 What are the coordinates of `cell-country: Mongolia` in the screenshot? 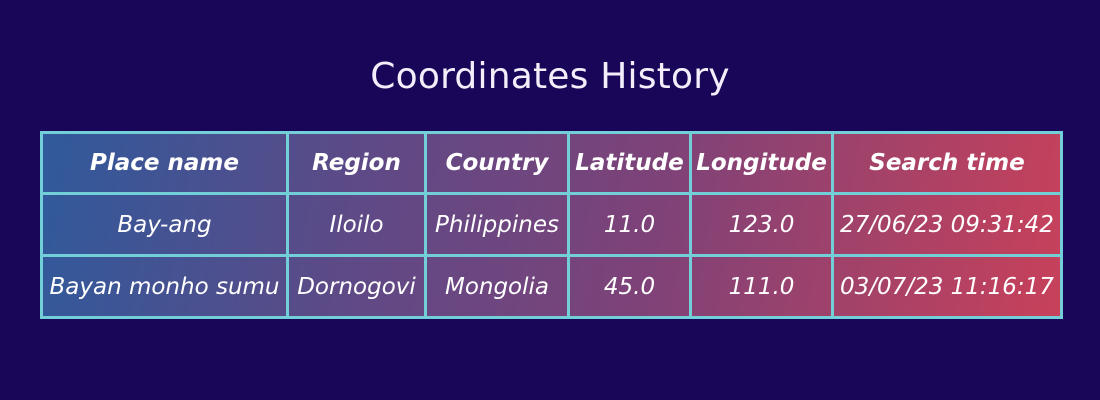 It's located at (497, 286).